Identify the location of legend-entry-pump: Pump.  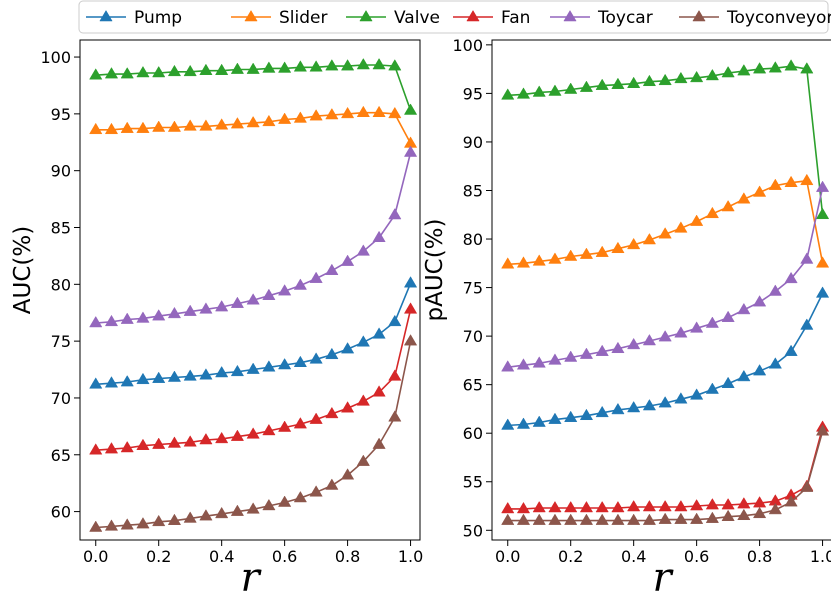
(134, 18).